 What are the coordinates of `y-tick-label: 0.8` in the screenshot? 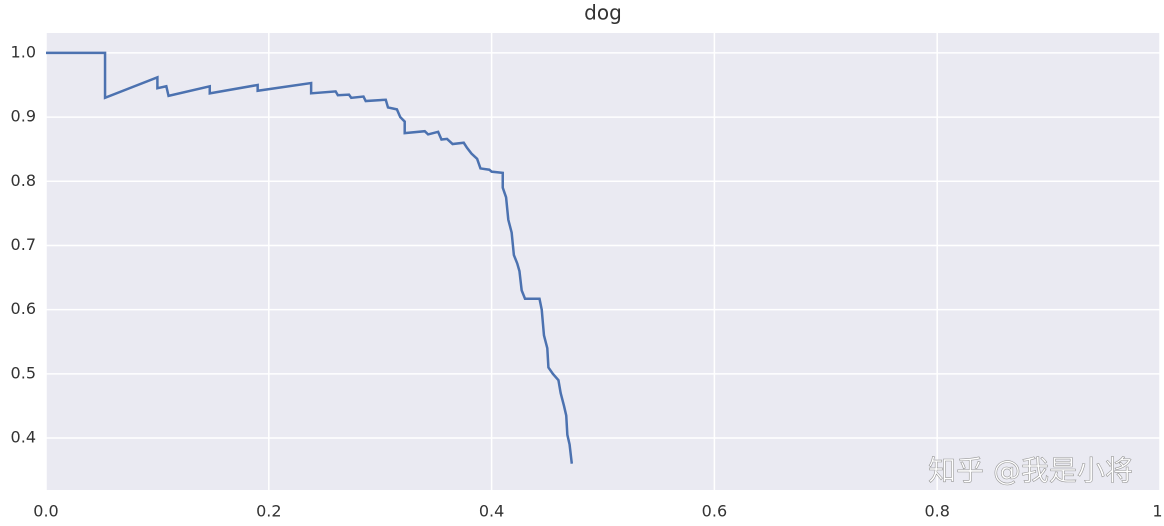 It's located at (23, 180).